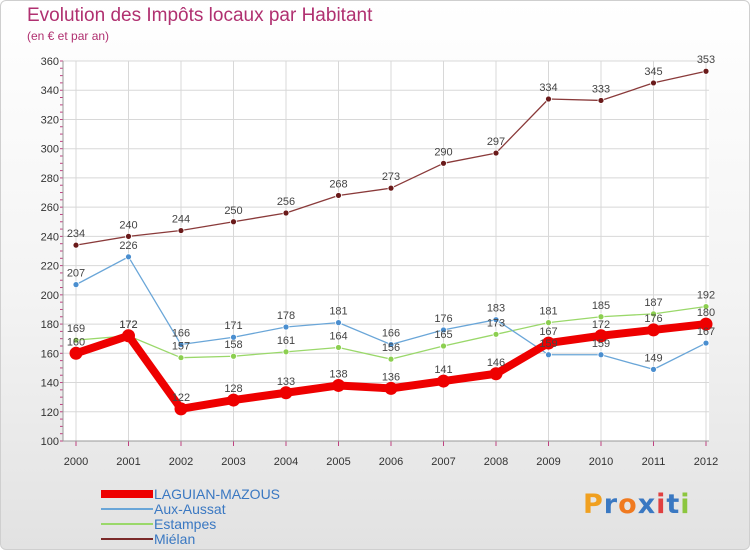  I want to click on legend-item-laguian-mazous: LAGUIAN-MAZOUS, so click(231, 494).